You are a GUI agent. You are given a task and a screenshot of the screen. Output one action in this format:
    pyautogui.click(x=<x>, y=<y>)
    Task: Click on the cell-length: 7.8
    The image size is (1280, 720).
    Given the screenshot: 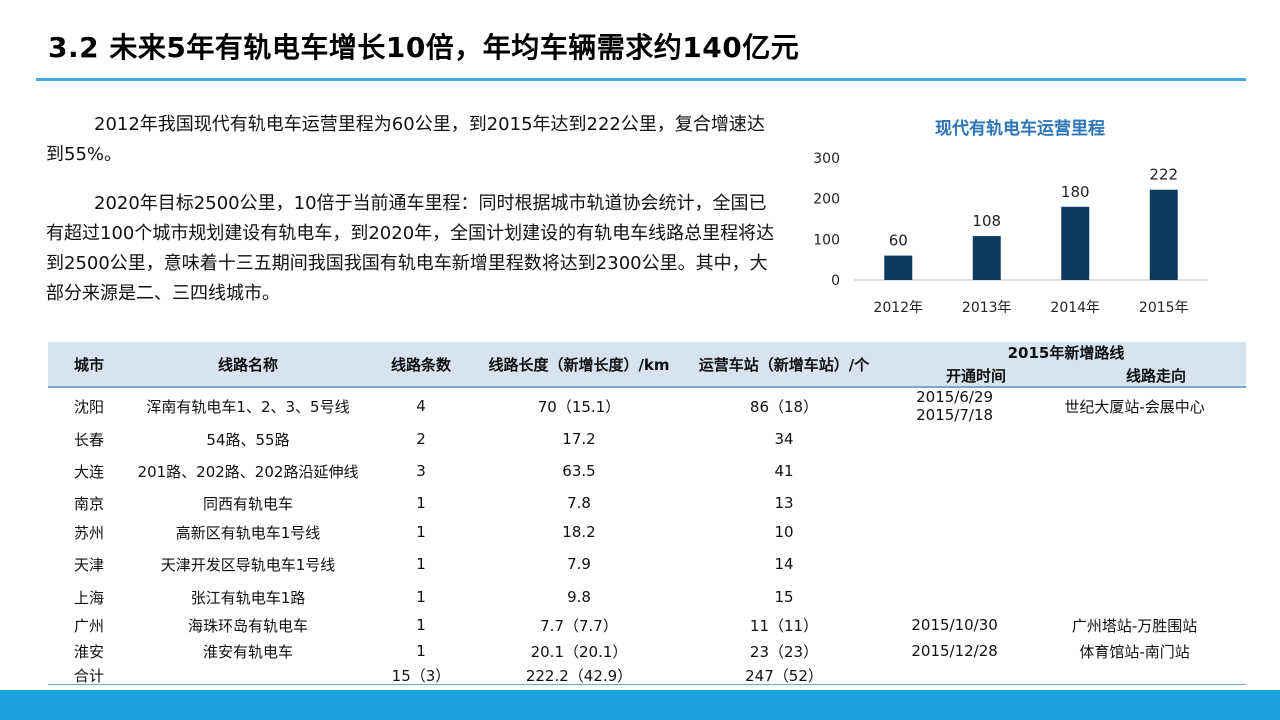 What is the action you would take?
    pyautogui.click(x=579, y=503)
    